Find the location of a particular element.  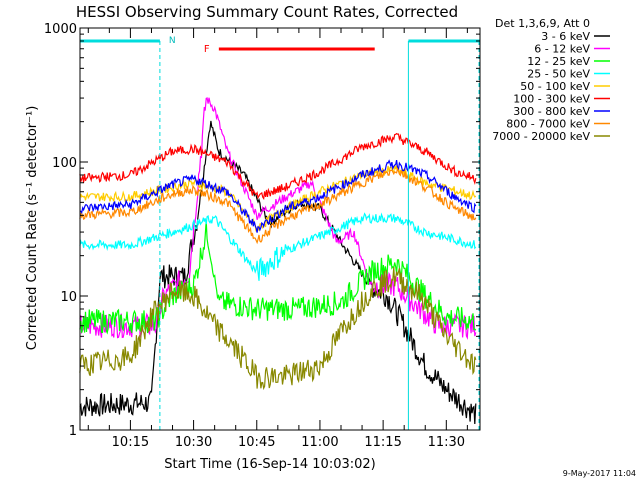

x-tick-label: 10:45 is located at coordinates (256, 442).